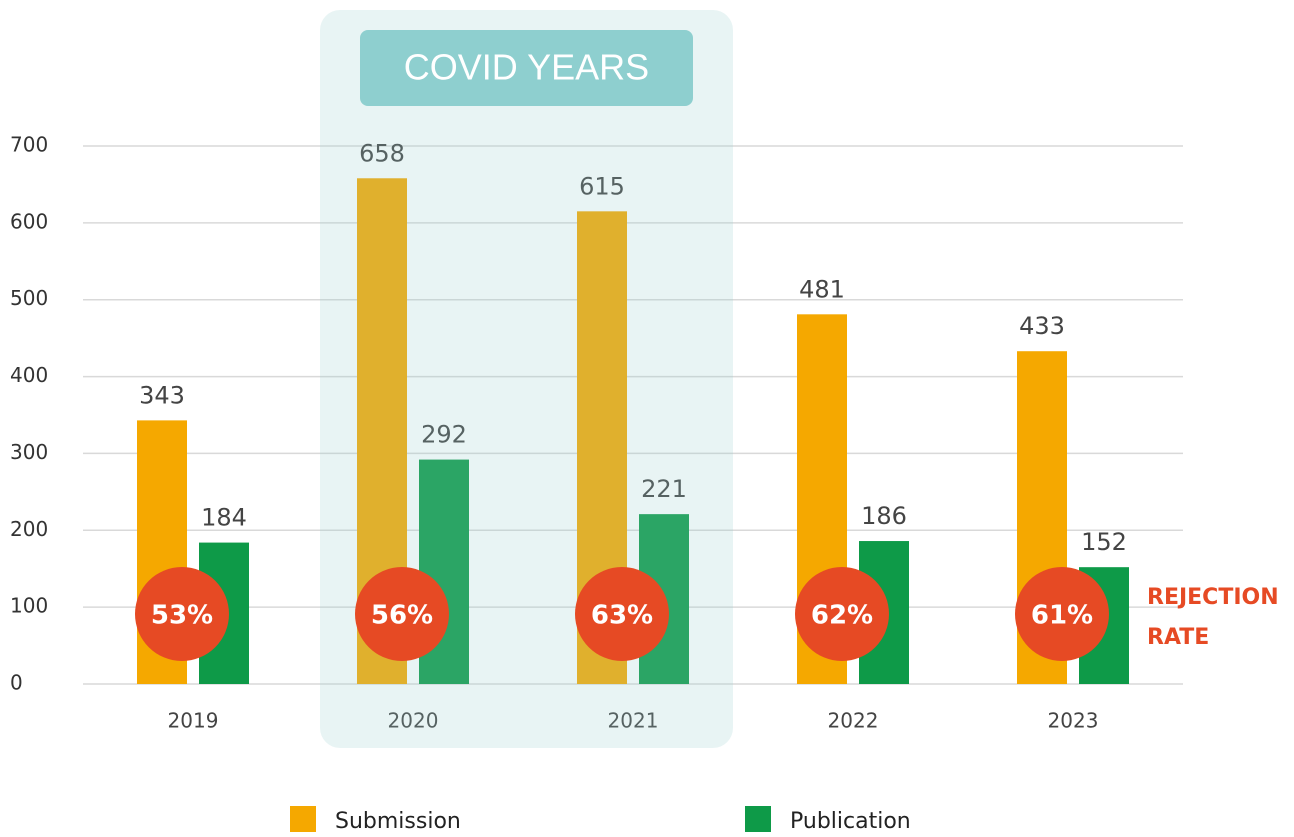 This screenshot has height=837, width=1294. I want to click on rejection-rate-label: 63%, so click(622, 616).